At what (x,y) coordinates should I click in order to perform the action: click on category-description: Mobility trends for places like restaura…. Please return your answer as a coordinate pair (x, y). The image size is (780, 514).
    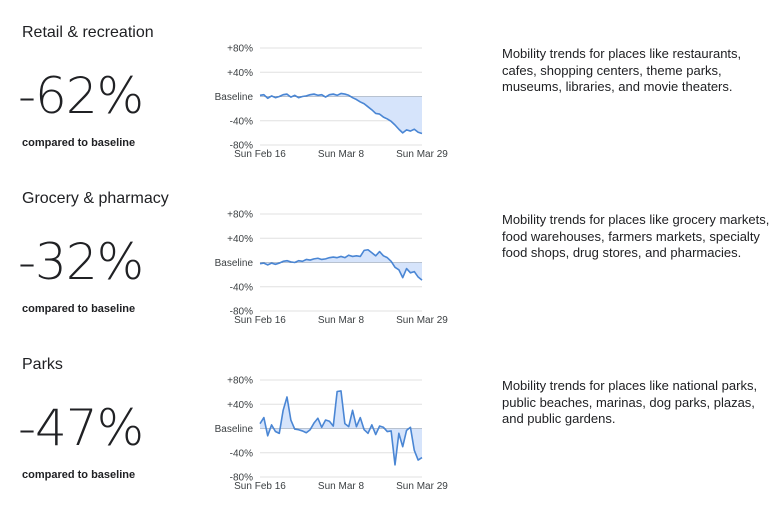
    Looking at the image, I should click on (622, 70).